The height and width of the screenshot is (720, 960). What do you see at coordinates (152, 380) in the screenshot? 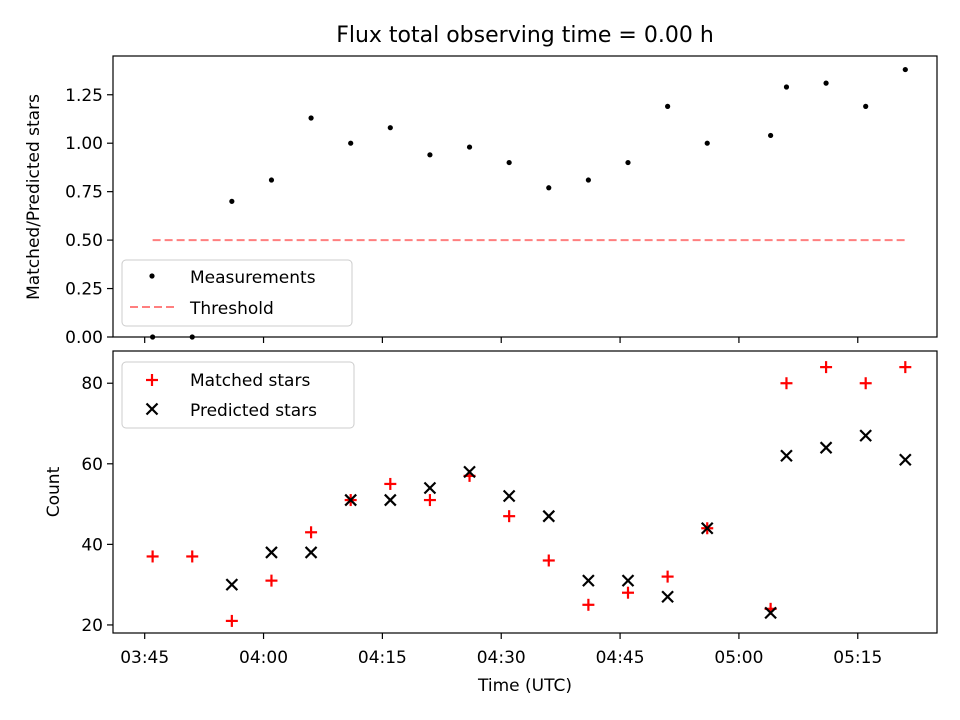
I see `legend-matched-marker` at bounding box center [152, 380].